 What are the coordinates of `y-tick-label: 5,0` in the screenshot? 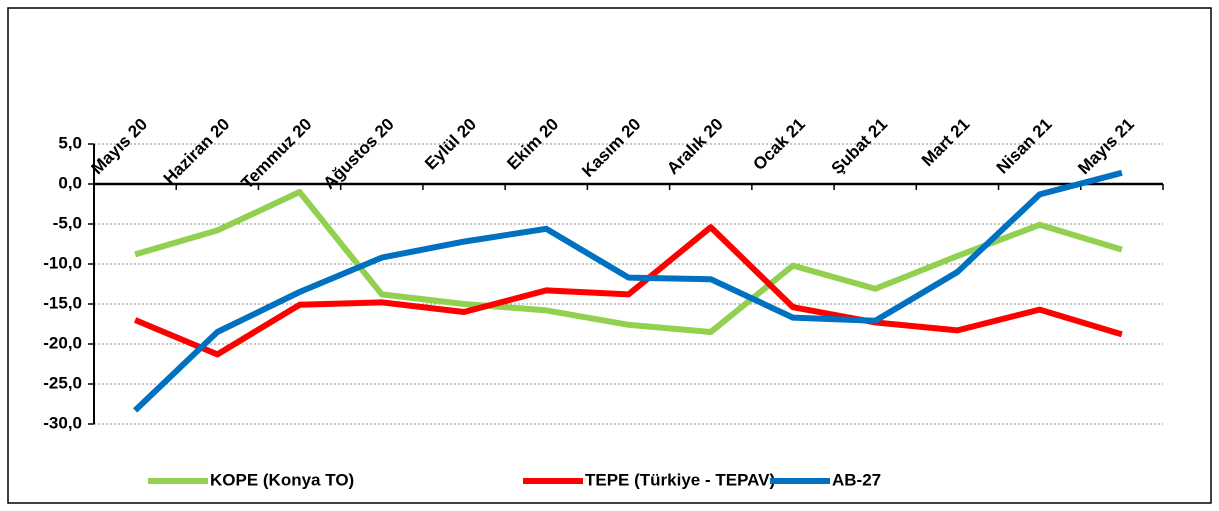 It's located at (70, 142).